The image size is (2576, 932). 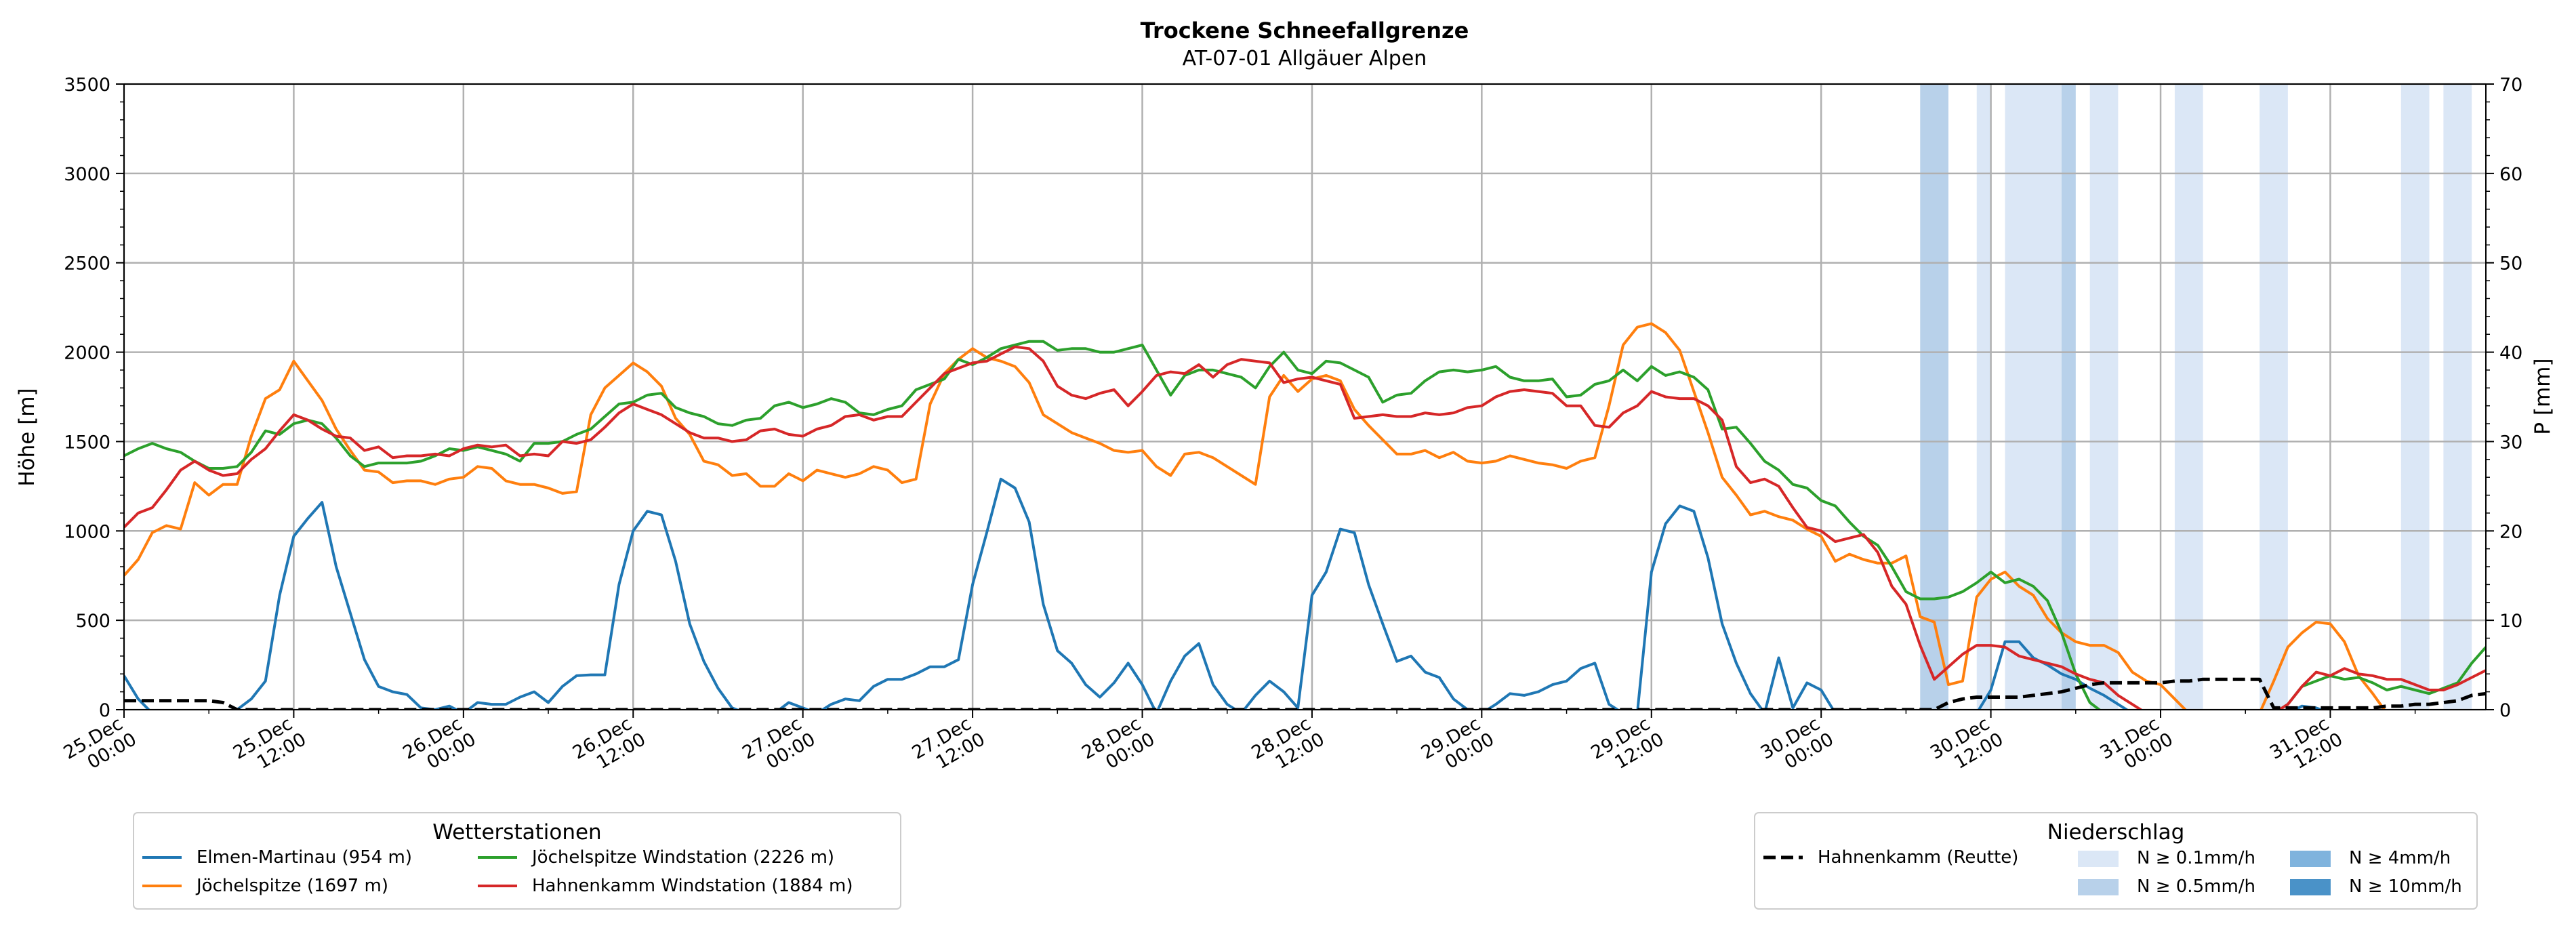 I want to click on legend-label: Jöchelspitze (1697 m), so click(x=292, y=886).